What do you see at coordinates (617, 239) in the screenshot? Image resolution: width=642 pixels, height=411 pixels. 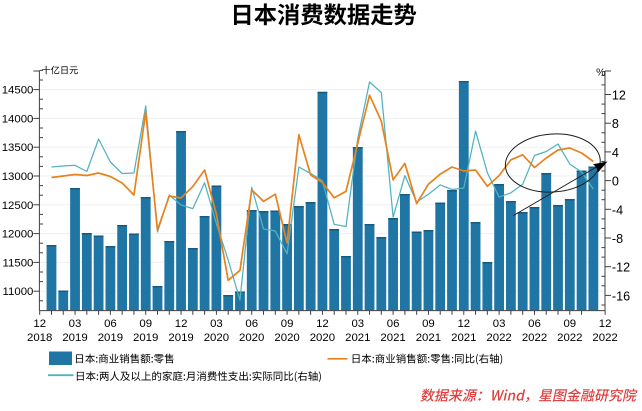 I see `svg-text: -8` at bounding box center [617, 239].